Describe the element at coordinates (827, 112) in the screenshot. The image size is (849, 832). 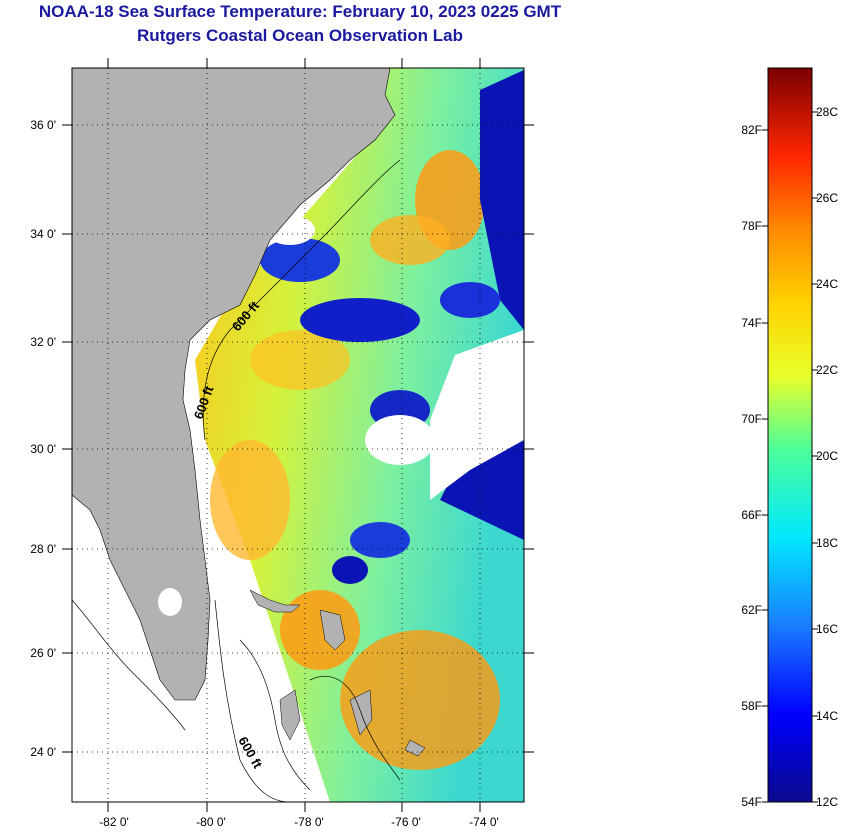
I see `colorbar-label-28c: 28C` at that location.